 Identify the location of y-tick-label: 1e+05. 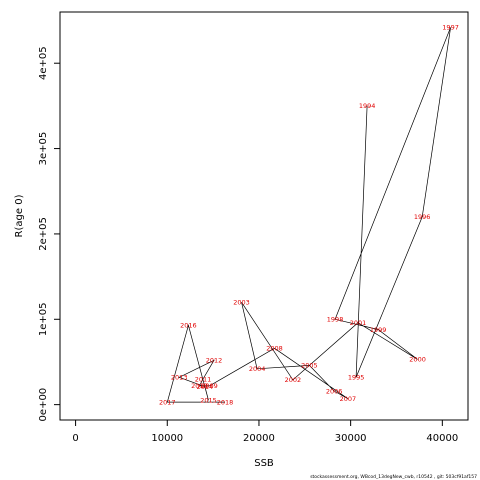
(43, 319).